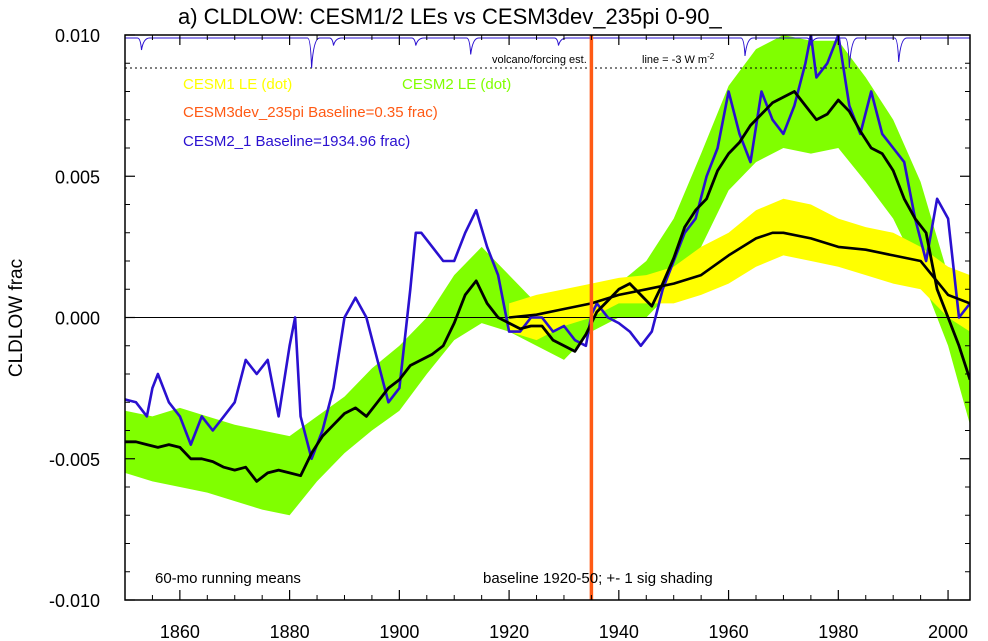 The height and width of the screenshot is (641, 988). What do you see at coordinates (539, 60) in the screenshot?
I see `volcano-label: volcano/forcing est.` at bounding box center [539, 60].